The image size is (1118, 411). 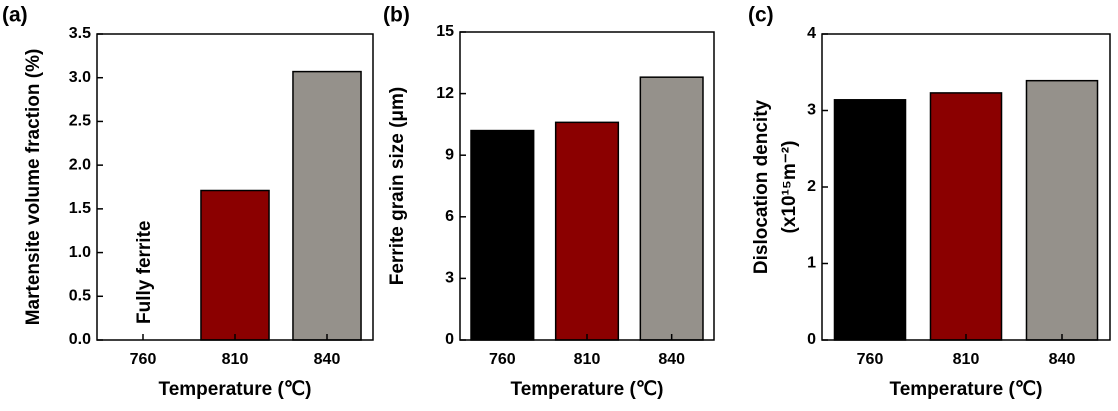 I want to click on y-tick-label: 15, so click(x=445, y=31).